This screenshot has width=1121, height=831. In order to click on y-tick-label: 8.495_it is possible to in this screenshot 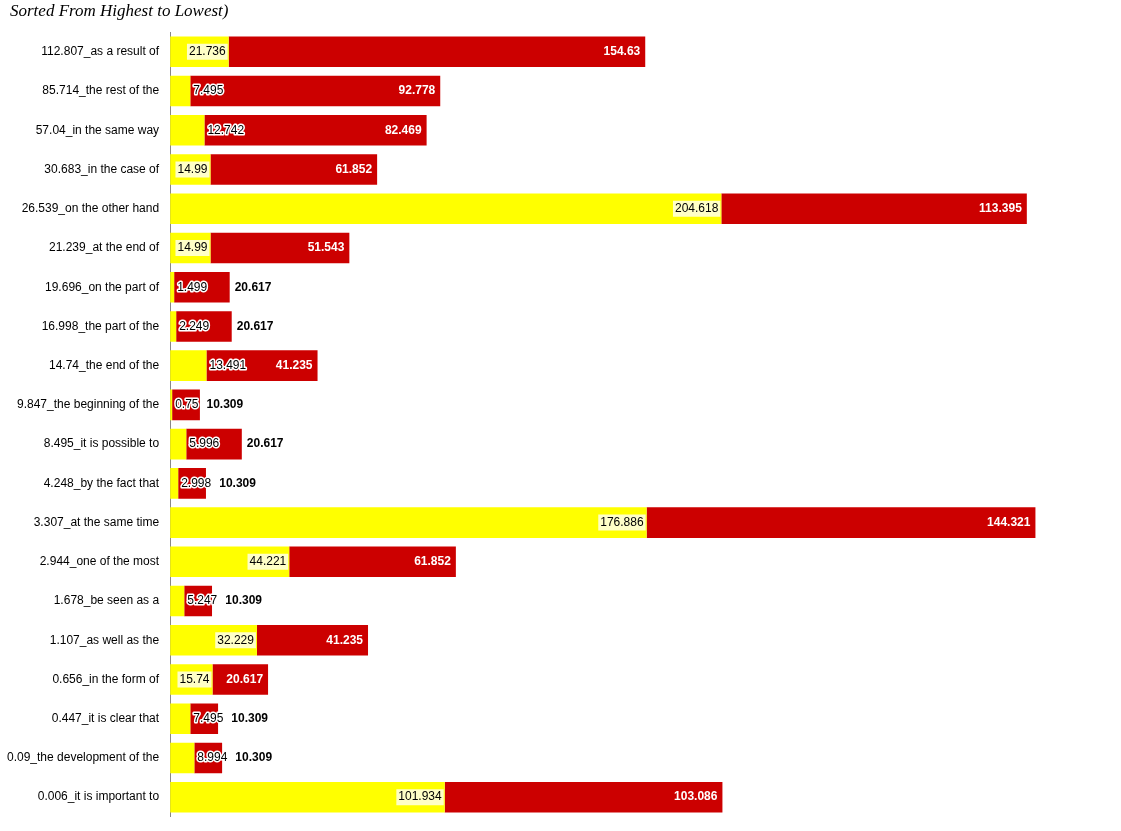, I will do `click(101, 443)`.